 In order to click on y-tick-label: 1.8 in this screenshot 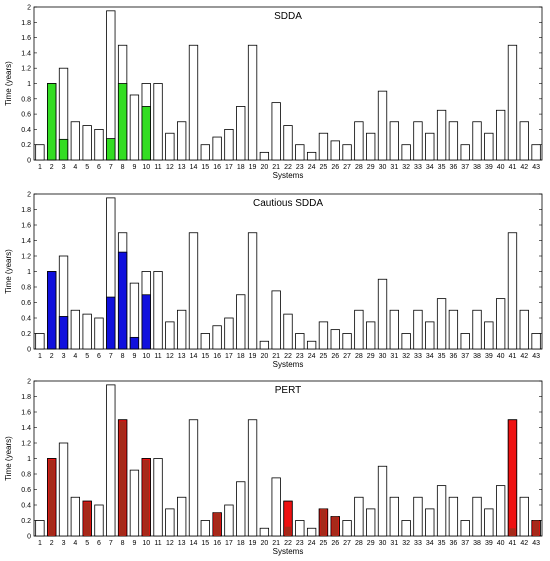, I will do `click(26, 210)`.